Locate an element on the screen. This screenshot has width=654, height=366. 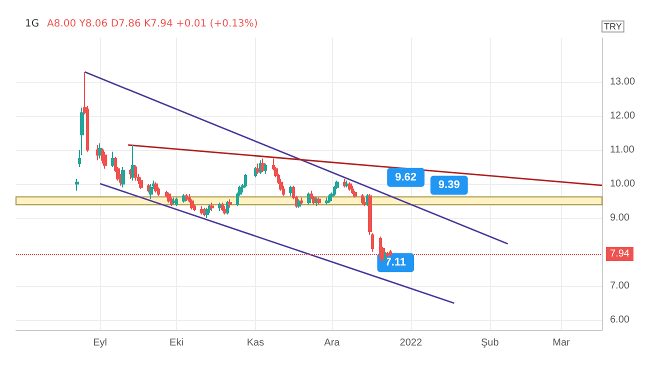
y-tick-label: 11.00 is located at coordinates (622, 150).